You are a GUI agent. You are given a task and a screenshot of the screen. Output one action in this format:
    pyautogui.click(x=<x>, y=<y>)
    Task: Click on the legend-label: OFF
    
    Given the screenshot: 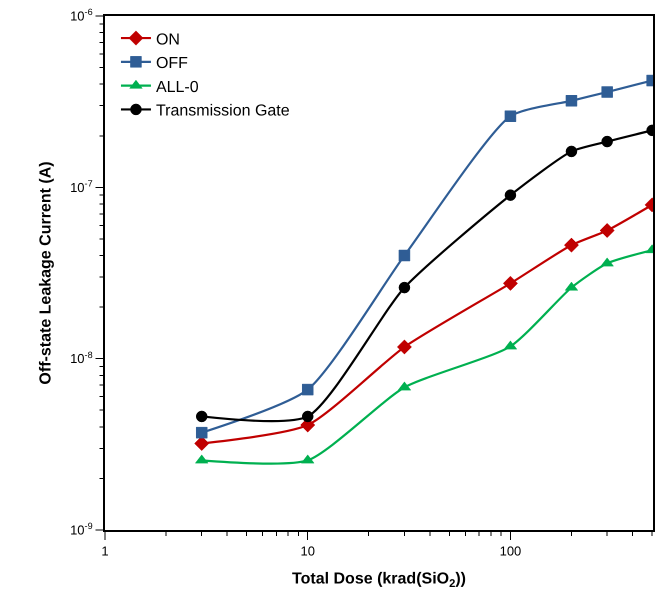 What is the action you would take?
    pyautogui.click(x=172, y=63)
    